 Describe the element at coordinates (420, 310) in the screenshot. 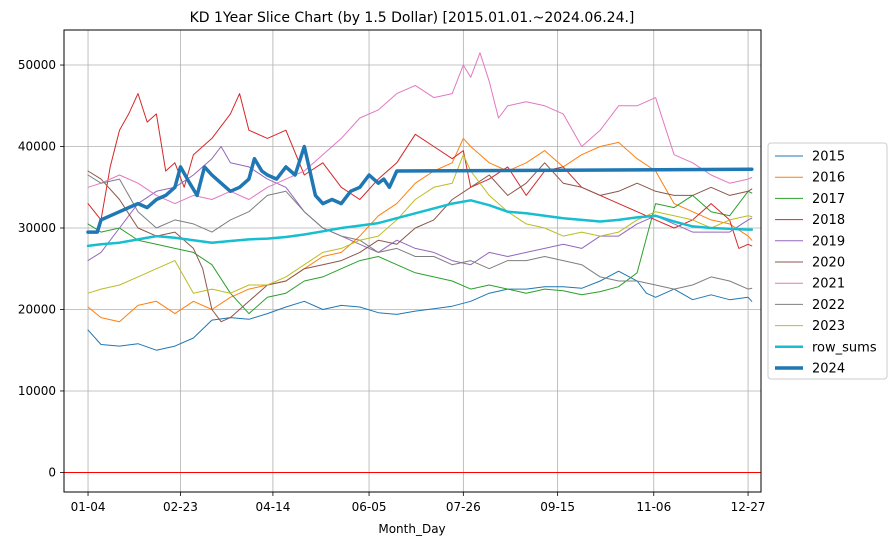

I see `series-line-2015` at that location.